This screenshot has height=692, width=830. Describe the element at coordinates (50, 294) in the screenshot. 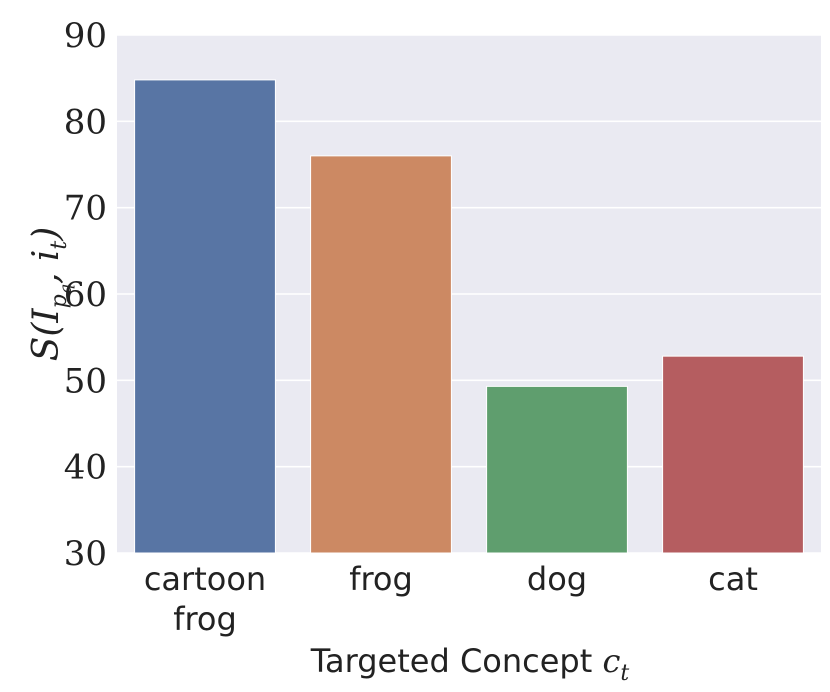

I see `y-axis-label: S(Ipq, it)` at that location.